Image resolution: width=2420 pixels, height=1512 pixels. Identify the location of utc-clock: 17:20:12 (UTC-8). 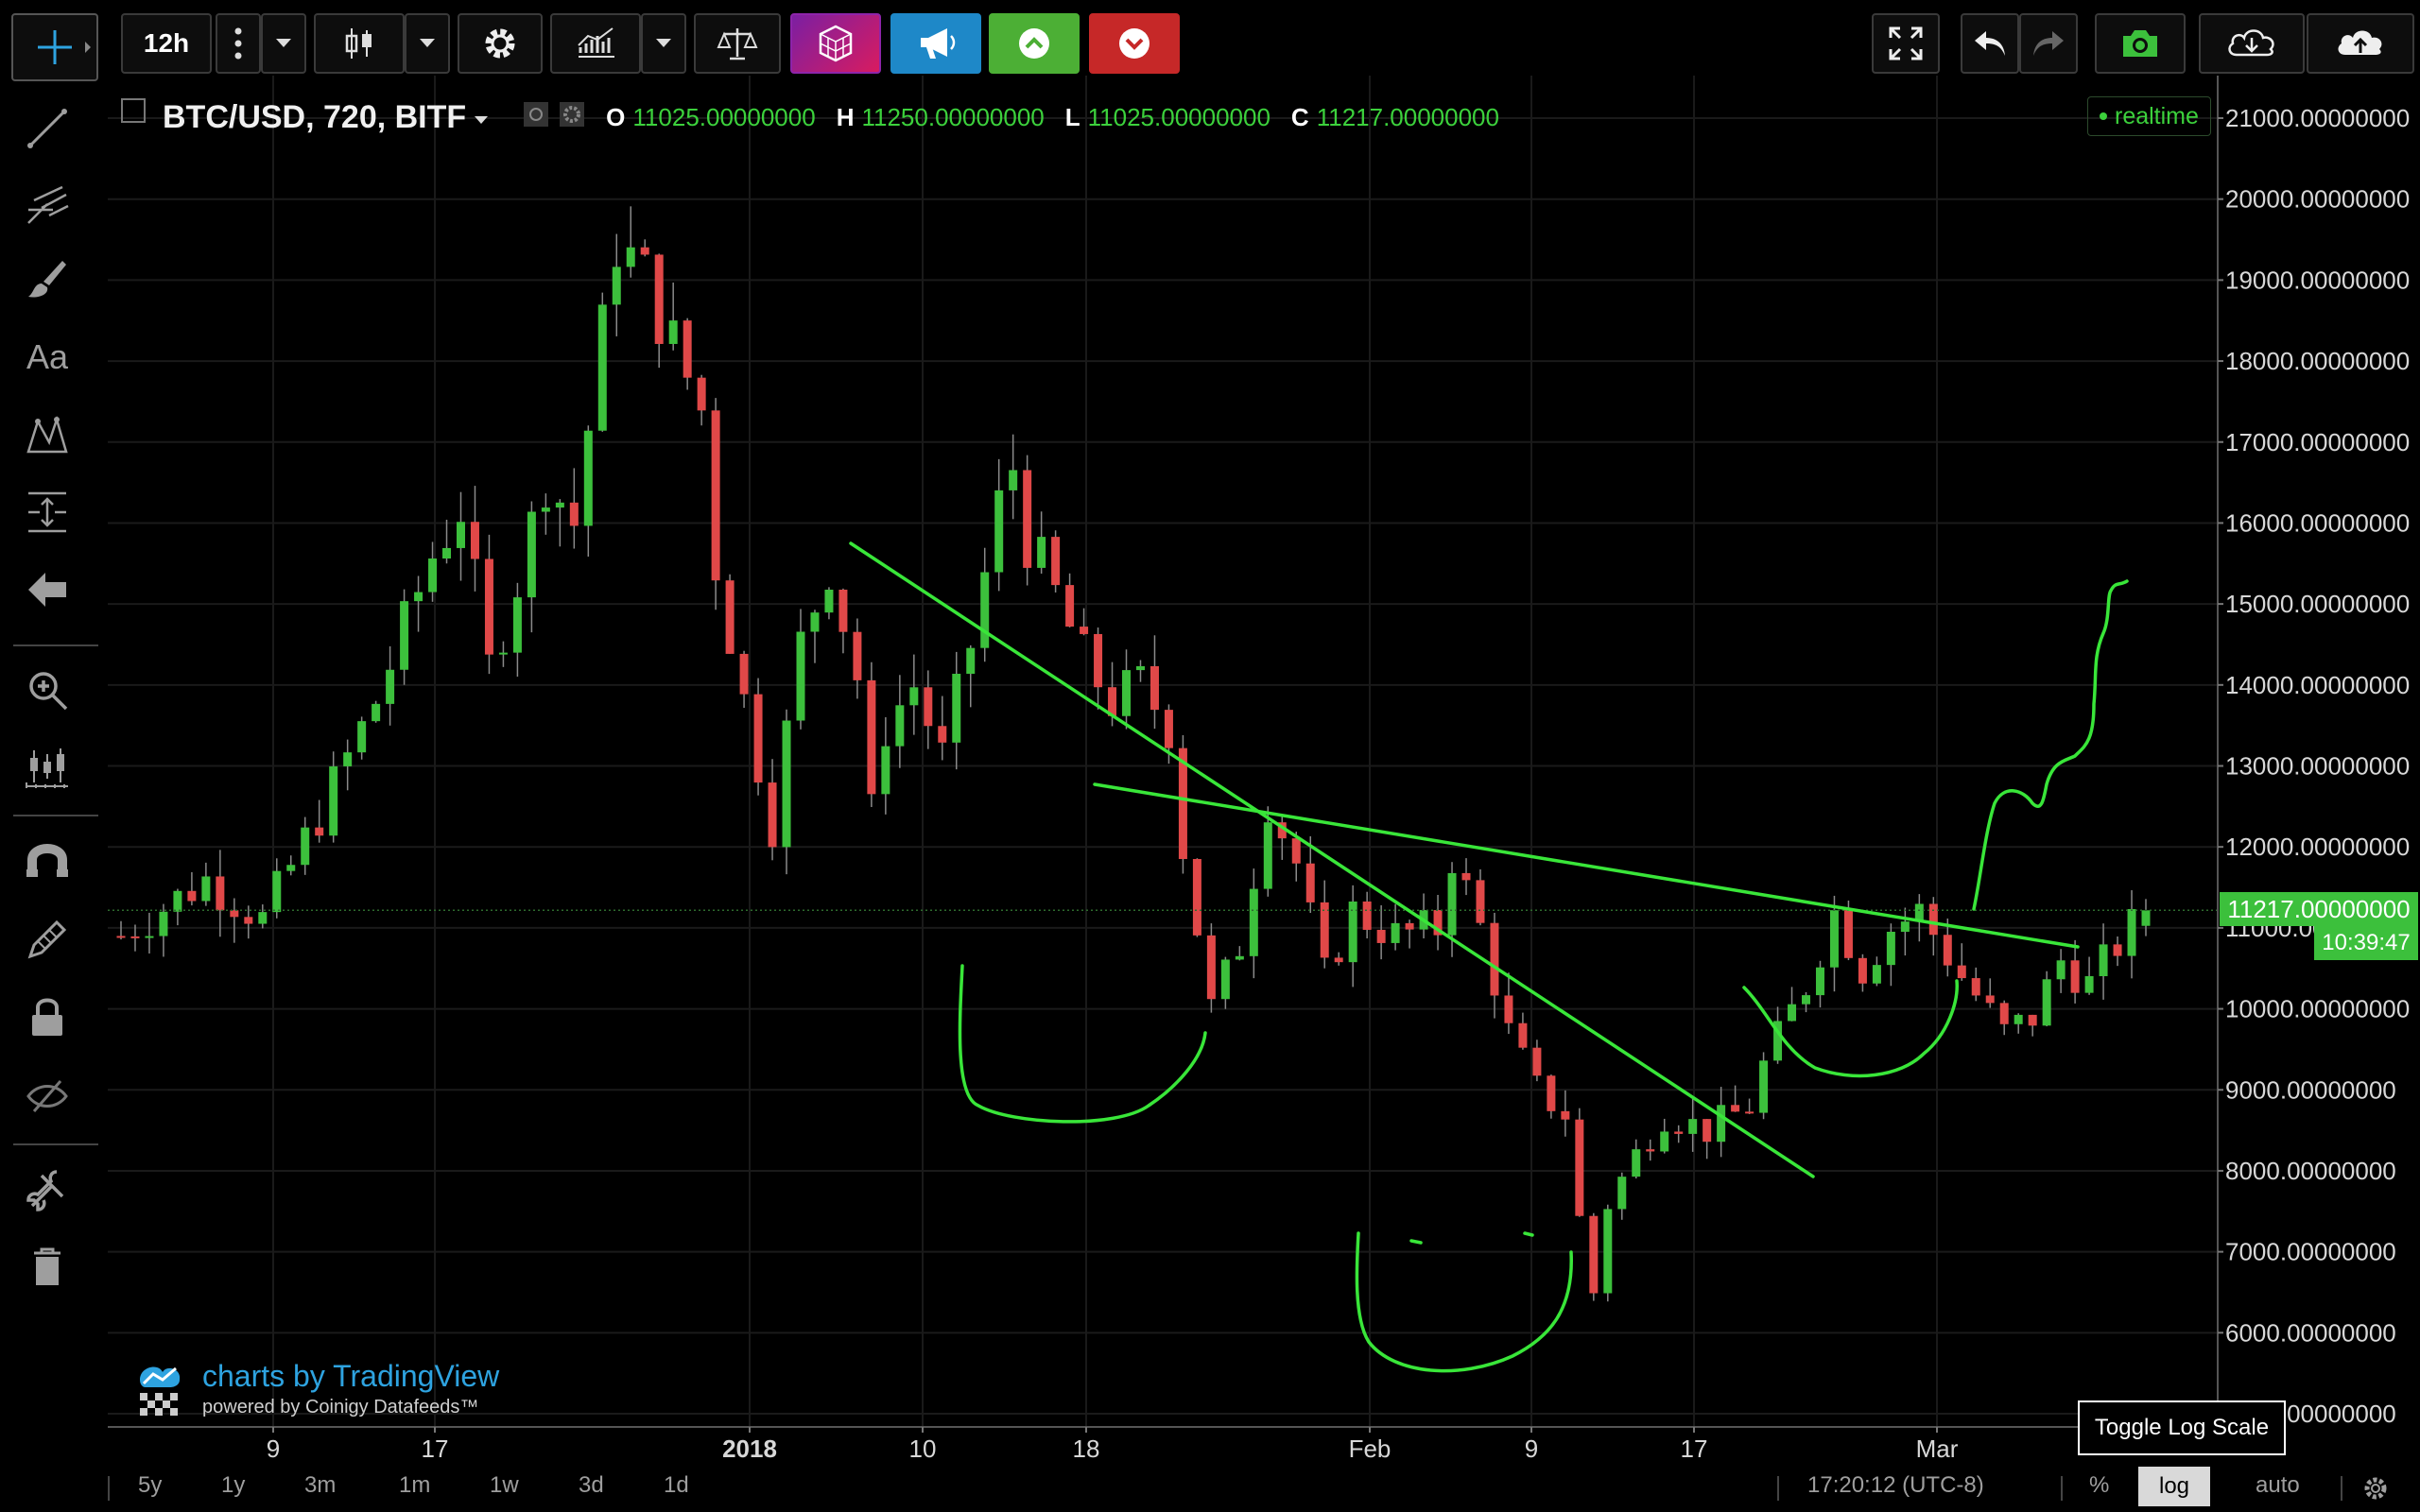
(1895, 1485).